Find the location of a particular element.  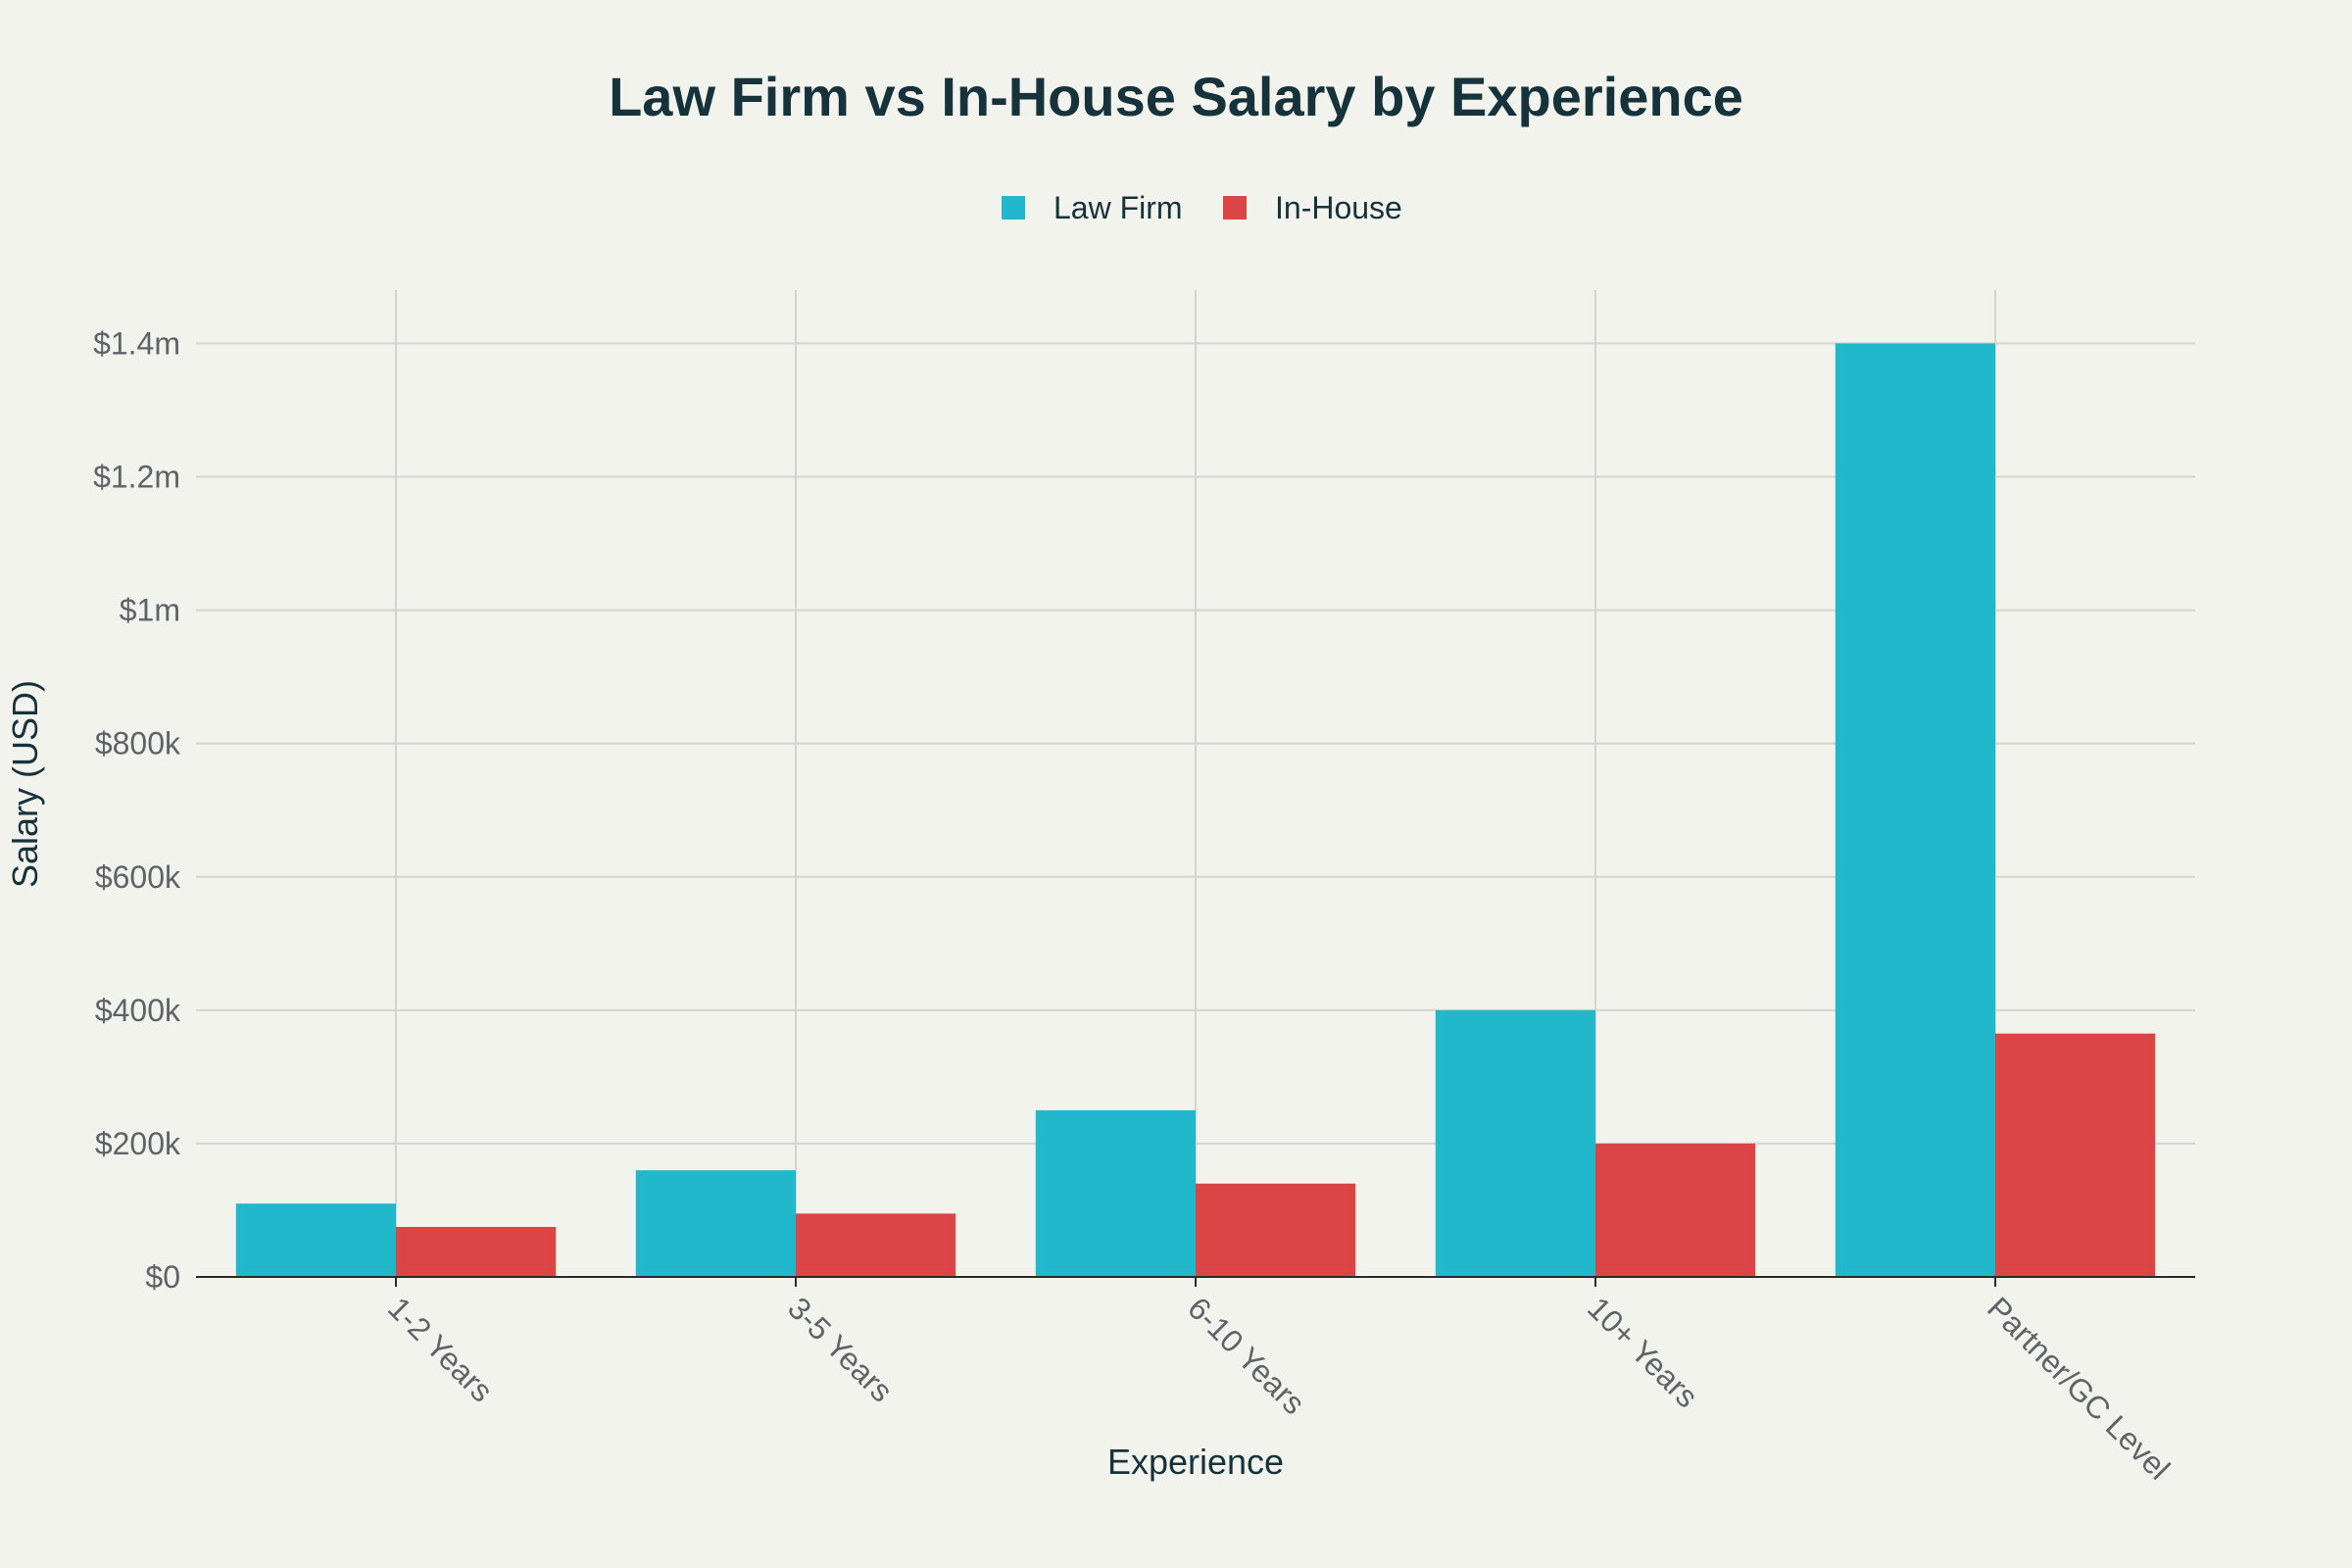

y-tick-label: $1.4m is located at coordinates (136, 343).